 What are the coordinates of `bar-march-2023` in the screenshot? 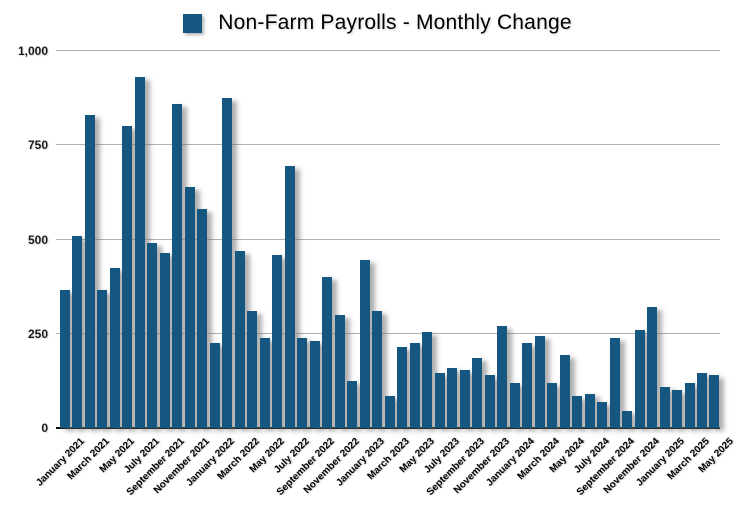 It's located at (389, 411).